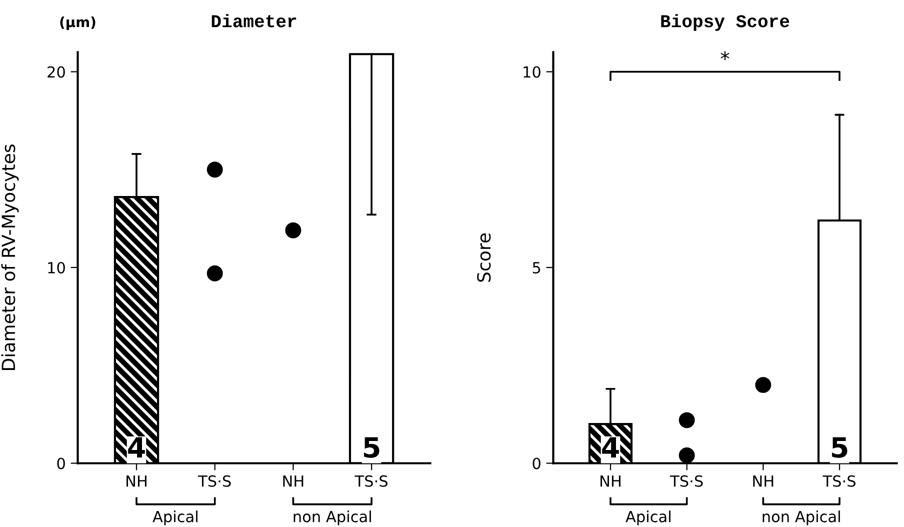  I want to click on y-axis-title: Score, so click(484, 257).